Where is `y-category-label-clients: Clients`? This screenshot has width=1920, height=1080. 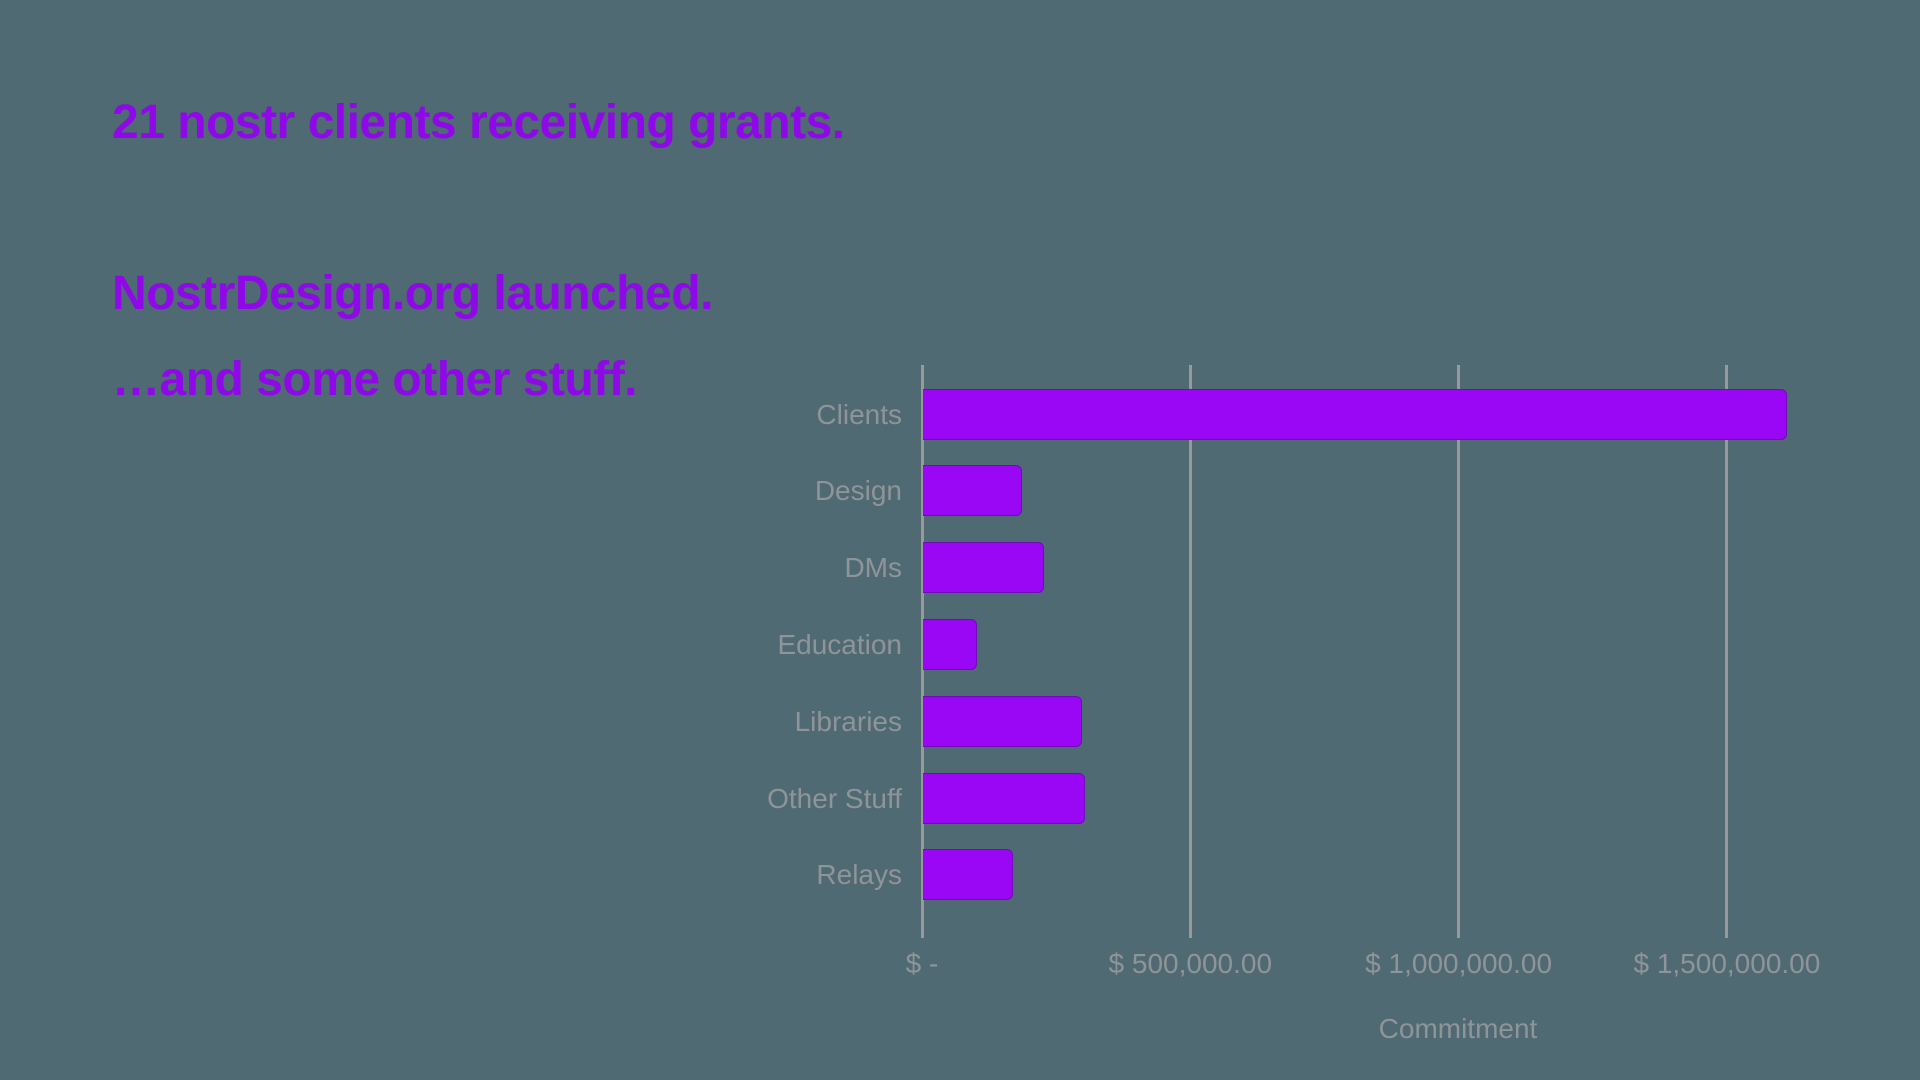
y-category-label-clients: Clients is located at coordinates (859, 414).